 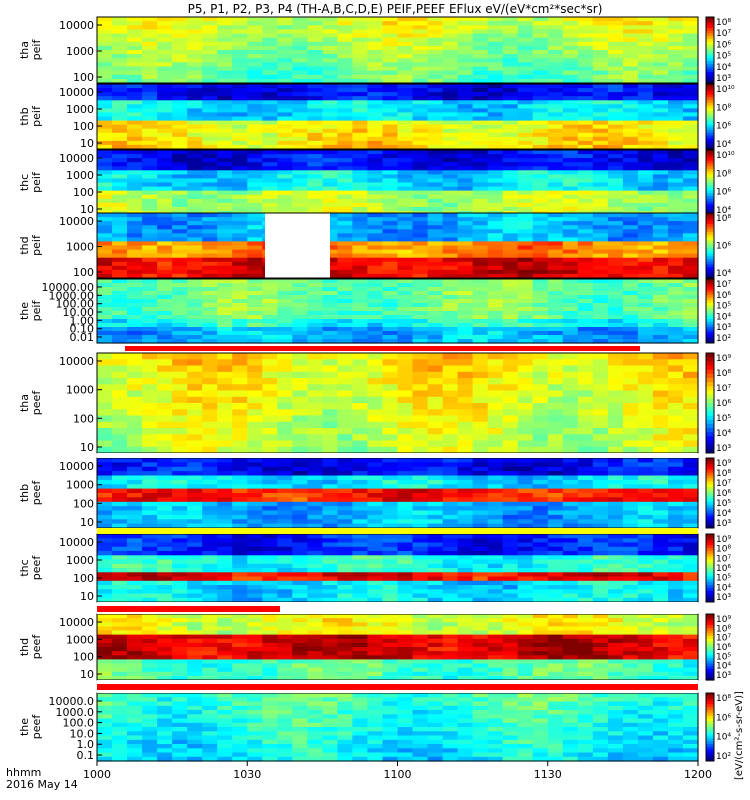 I want to click on colorbar-tick-label: 10⁷, so click(x=723, y=389).